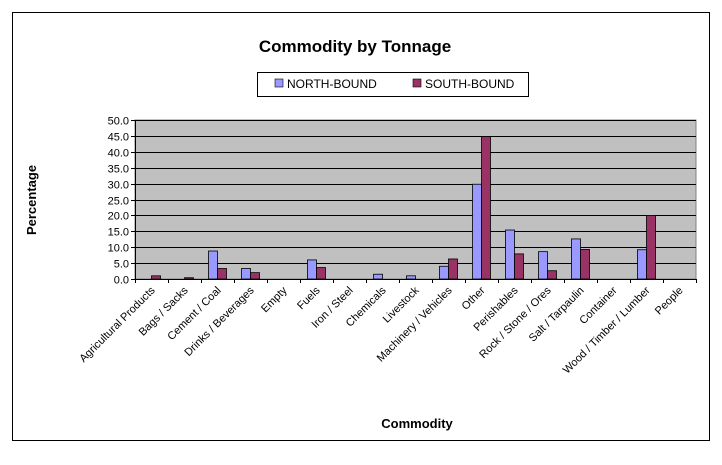  I want to click on legend-label-north-bound: NORTH-BOUND, so click(332, 84).